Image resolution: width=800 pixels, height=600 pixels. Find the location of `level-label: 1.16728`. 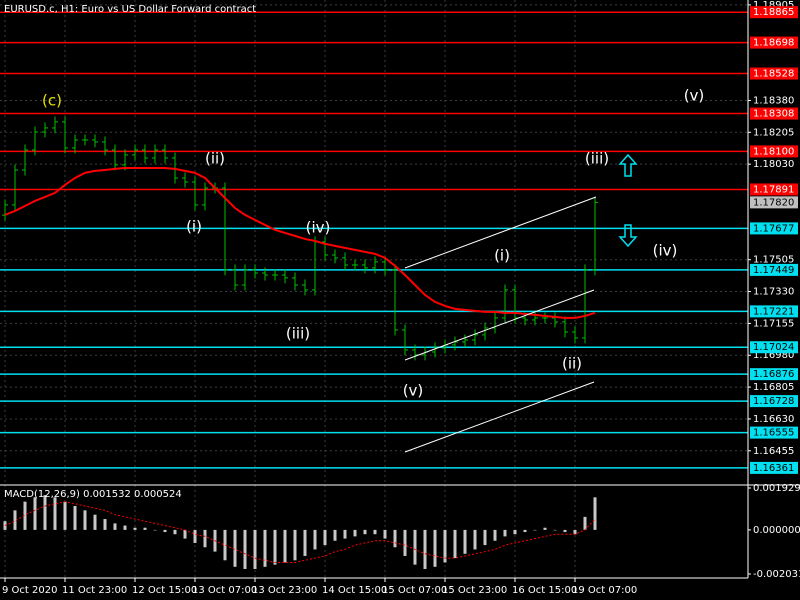

level-label: 1.16728 is located at coordinates (773, 401).